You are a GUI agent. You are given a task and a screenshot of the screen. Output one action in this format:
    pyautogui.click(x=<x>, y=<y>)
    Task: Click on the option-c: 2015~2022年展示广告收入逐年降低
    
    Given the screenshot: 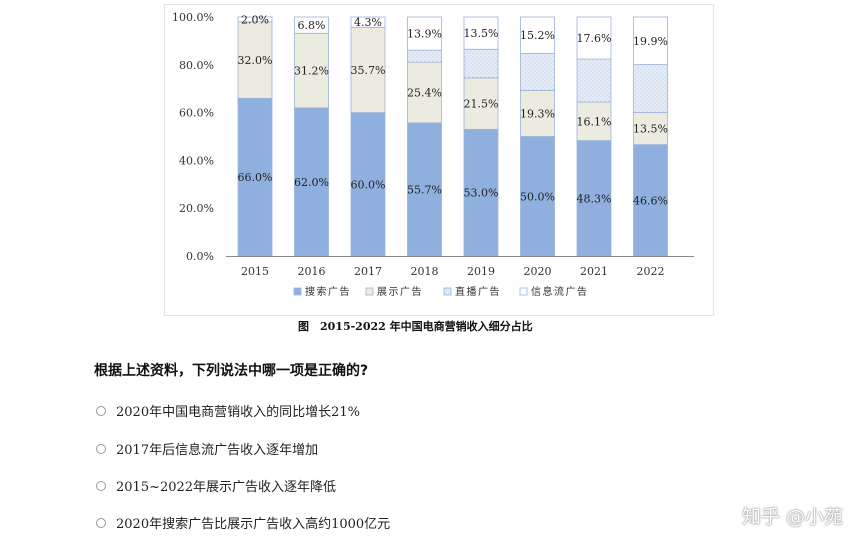 What is the action you would take?
    pyautogui.click(x=216, y=485)
    